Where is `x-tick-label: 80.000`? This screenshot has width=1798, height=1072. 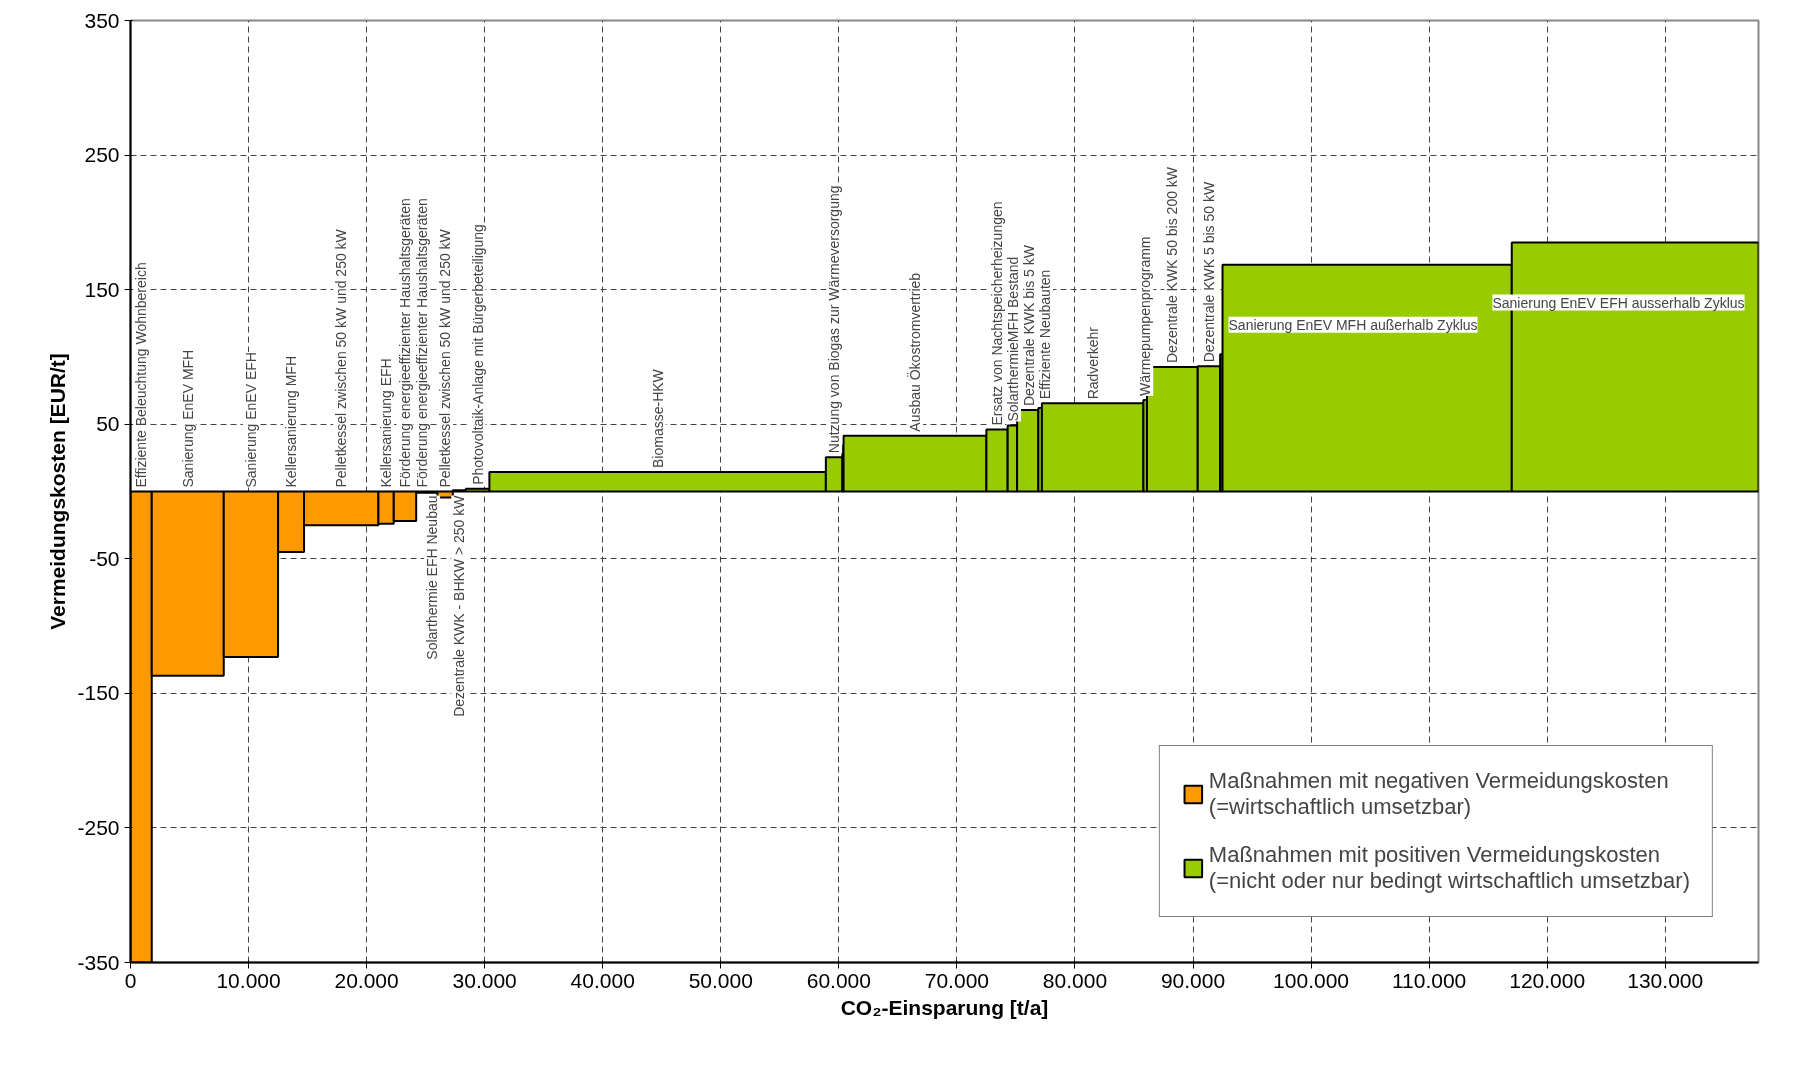
x-tick-label: 80.000 is located at coordinates (1075, 980).